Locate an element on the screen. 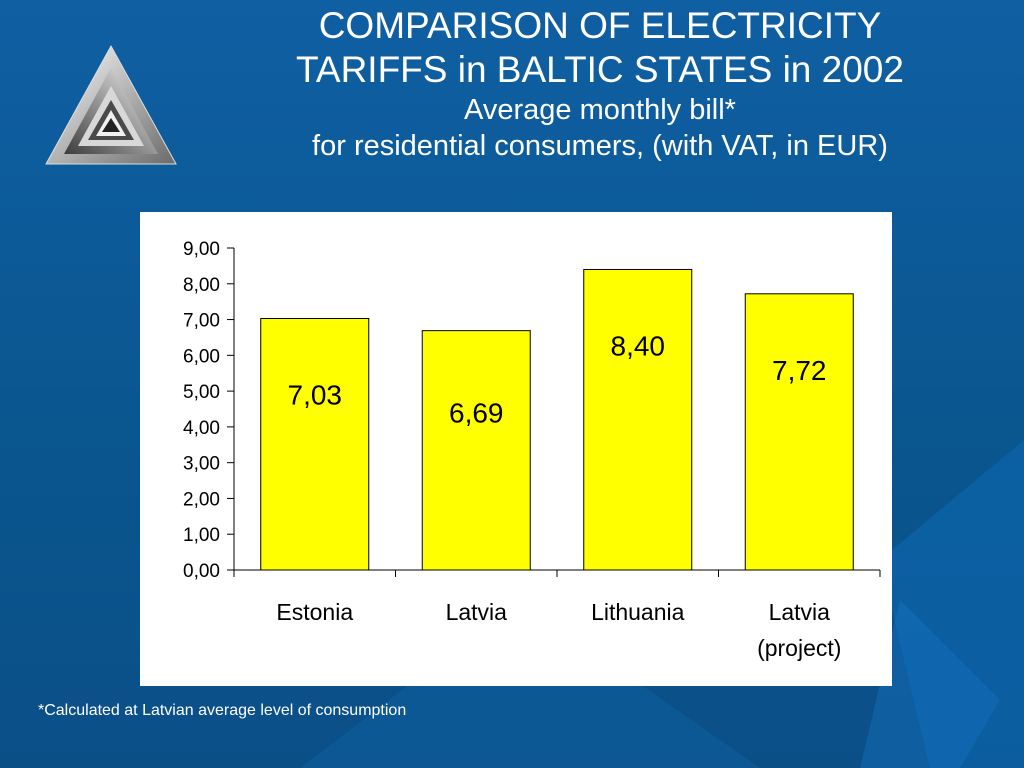 The image size is (1024, 768). y-axis-tick-label: 0,00 is located at coordinates (201, 571).